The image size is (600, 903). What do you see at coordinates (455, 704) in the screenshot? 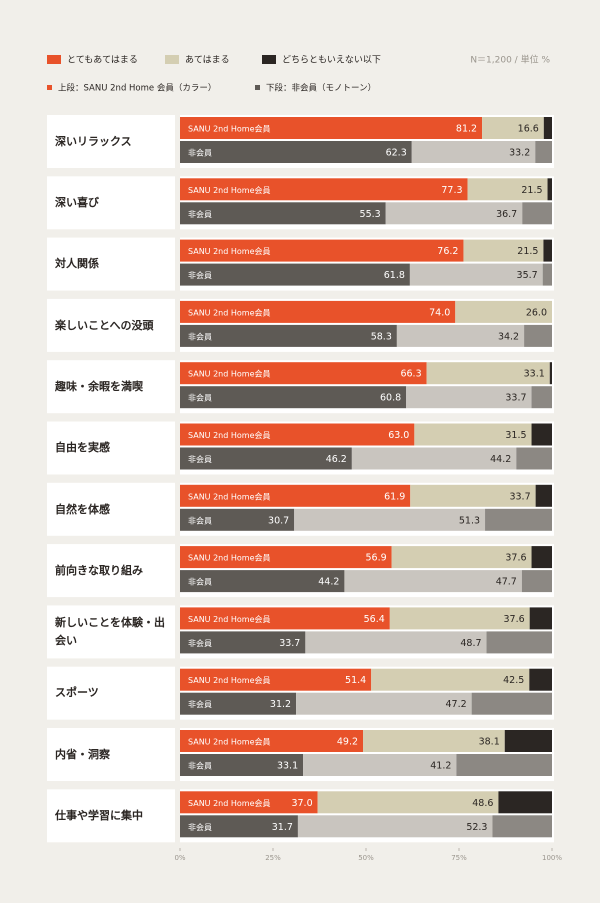
I see `value-label: 47.2` at bounding box center [455, 704].